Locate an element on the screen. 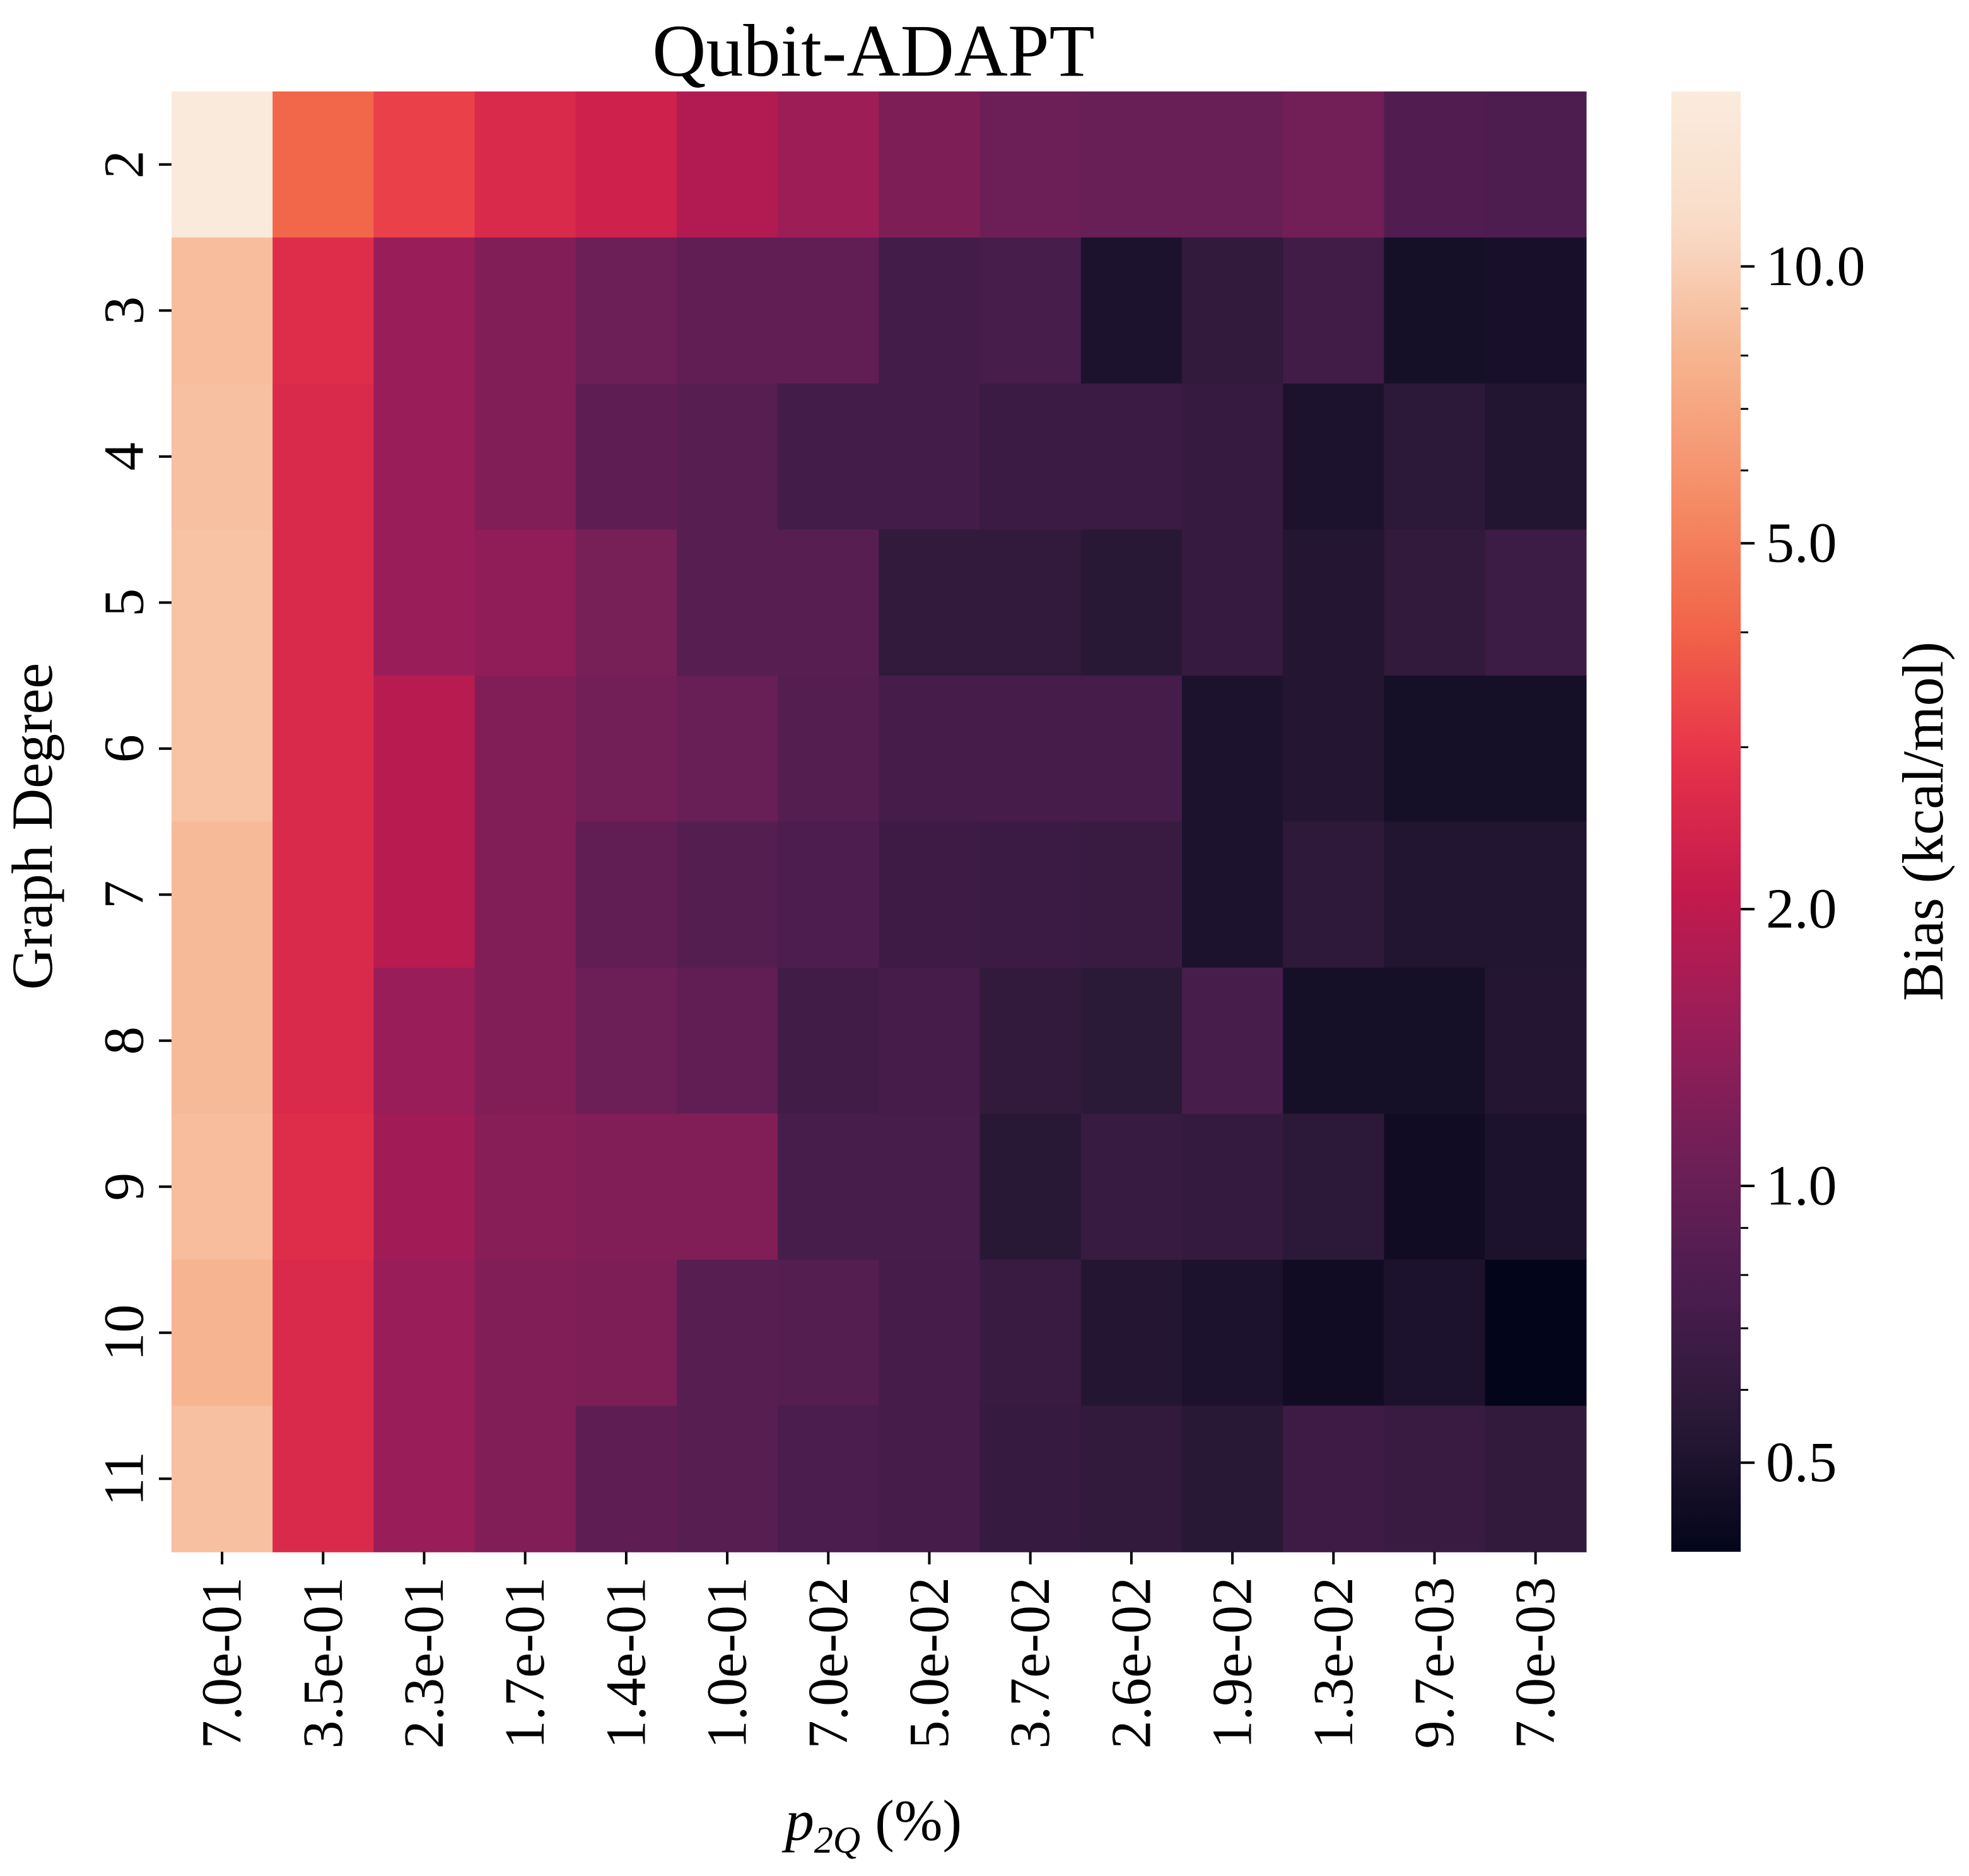  y-tick-label: 11 is located at coordinates (124, 1478).